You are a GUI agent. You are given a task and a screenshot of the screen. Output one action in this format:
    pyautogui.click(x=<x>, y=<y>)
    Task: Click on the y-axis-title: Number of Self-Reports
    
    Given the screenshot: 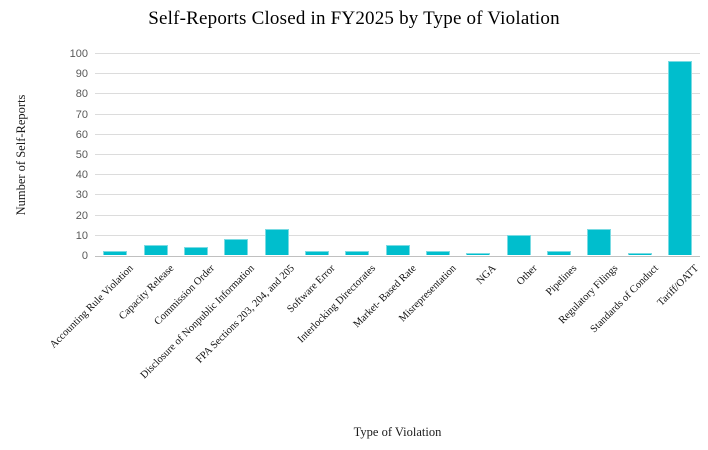 What is the action you would take?
    pyautogui.click(x=21, y=155)
    